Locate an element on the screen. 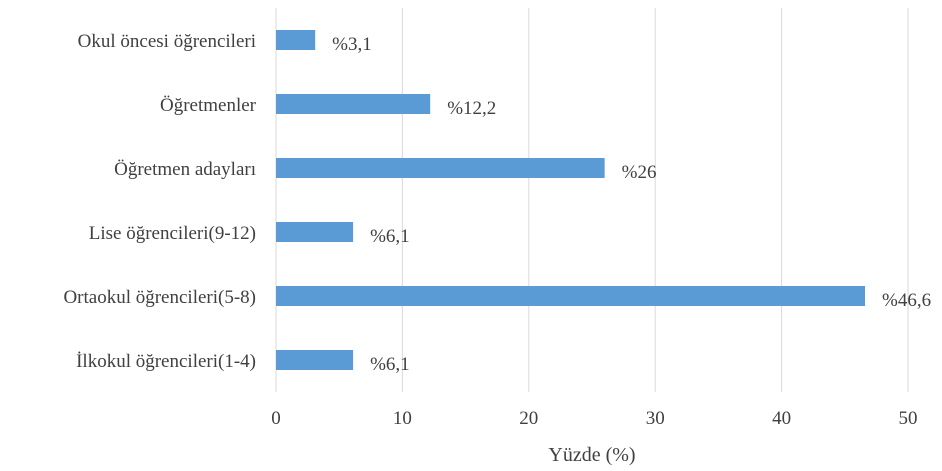 This screenshot has width=942, height=471. category-label: Lise öğrencileri(9-12) is located at coordinates (172, 233).